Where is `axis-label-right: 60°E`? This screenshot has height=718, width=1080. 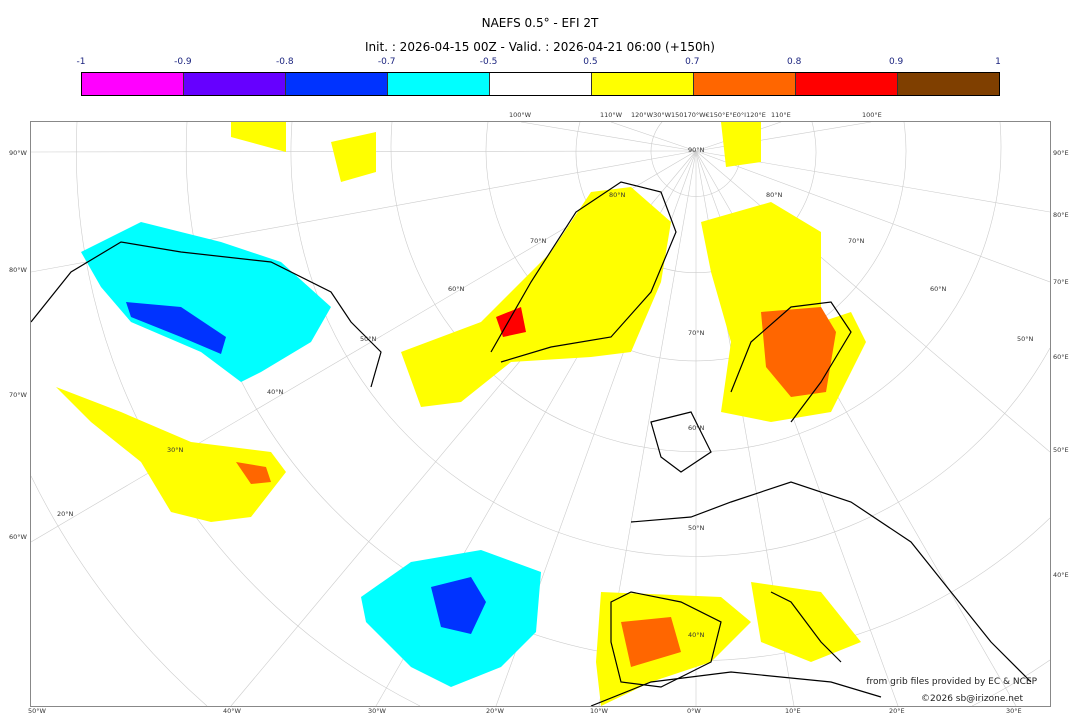 axis-label-right: 60°E is located at coordinates (1061, 357).